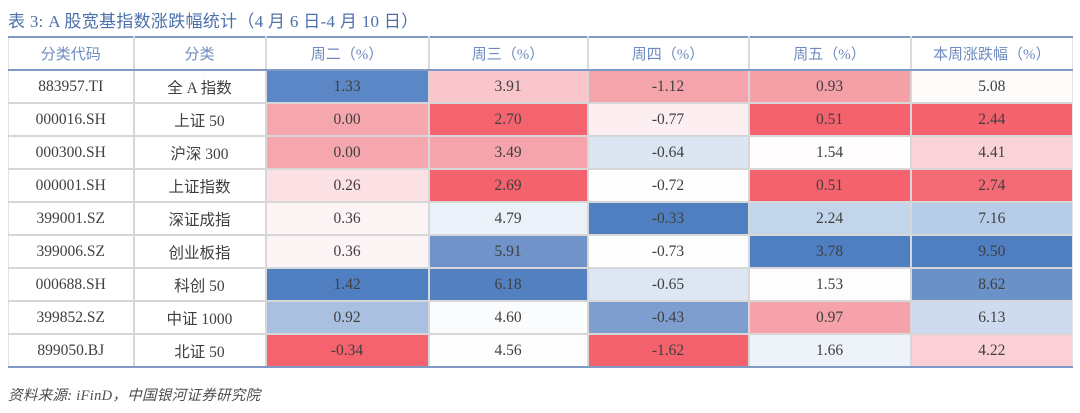  I want to click on index-name-cell: 沪深 300, so click(199, 152).